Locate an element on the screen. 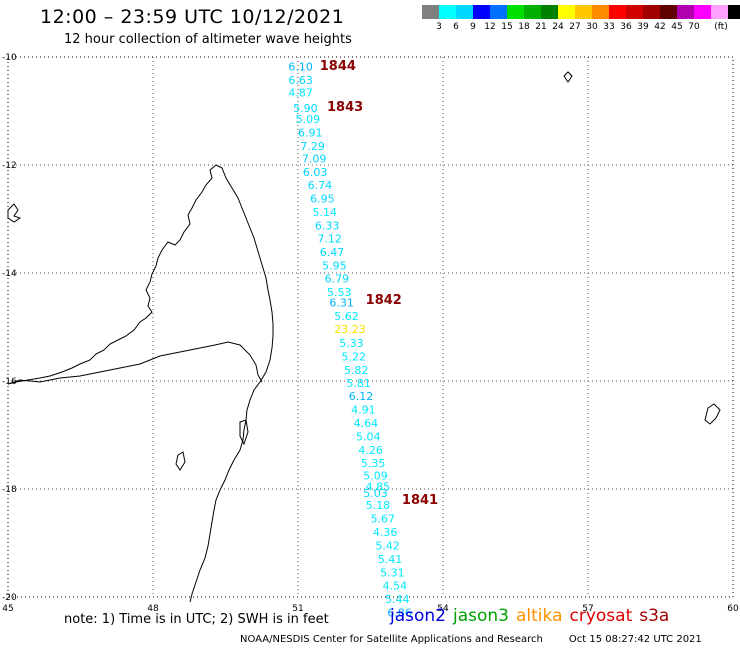 This screenshot has height=650, width=740. colorbar-label: 21 is located at coordinates (541, 27).